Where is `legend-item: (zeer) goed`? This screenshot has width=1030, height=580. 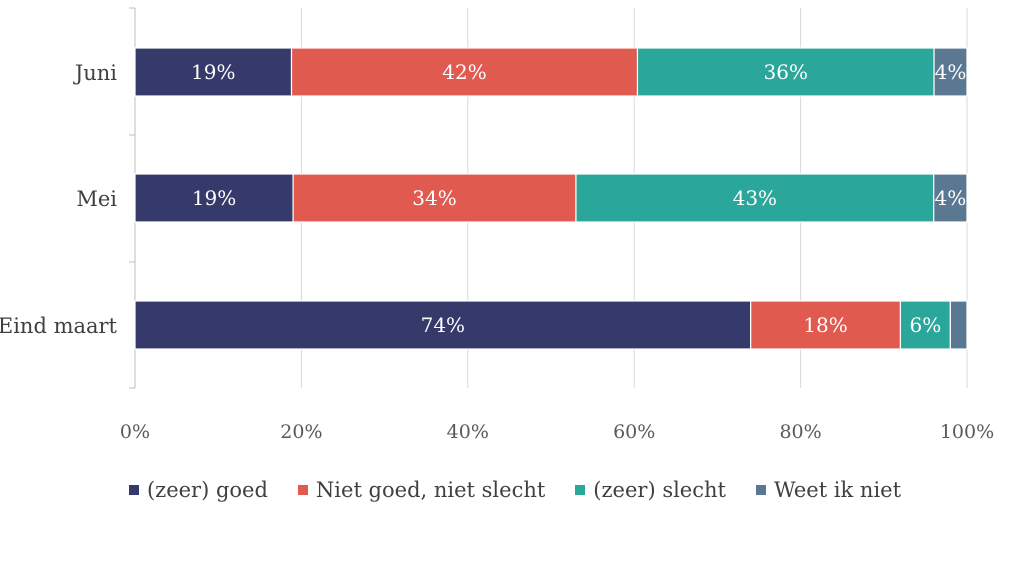
legend-item: (zeer) goed is located at coordinates (198, 490).